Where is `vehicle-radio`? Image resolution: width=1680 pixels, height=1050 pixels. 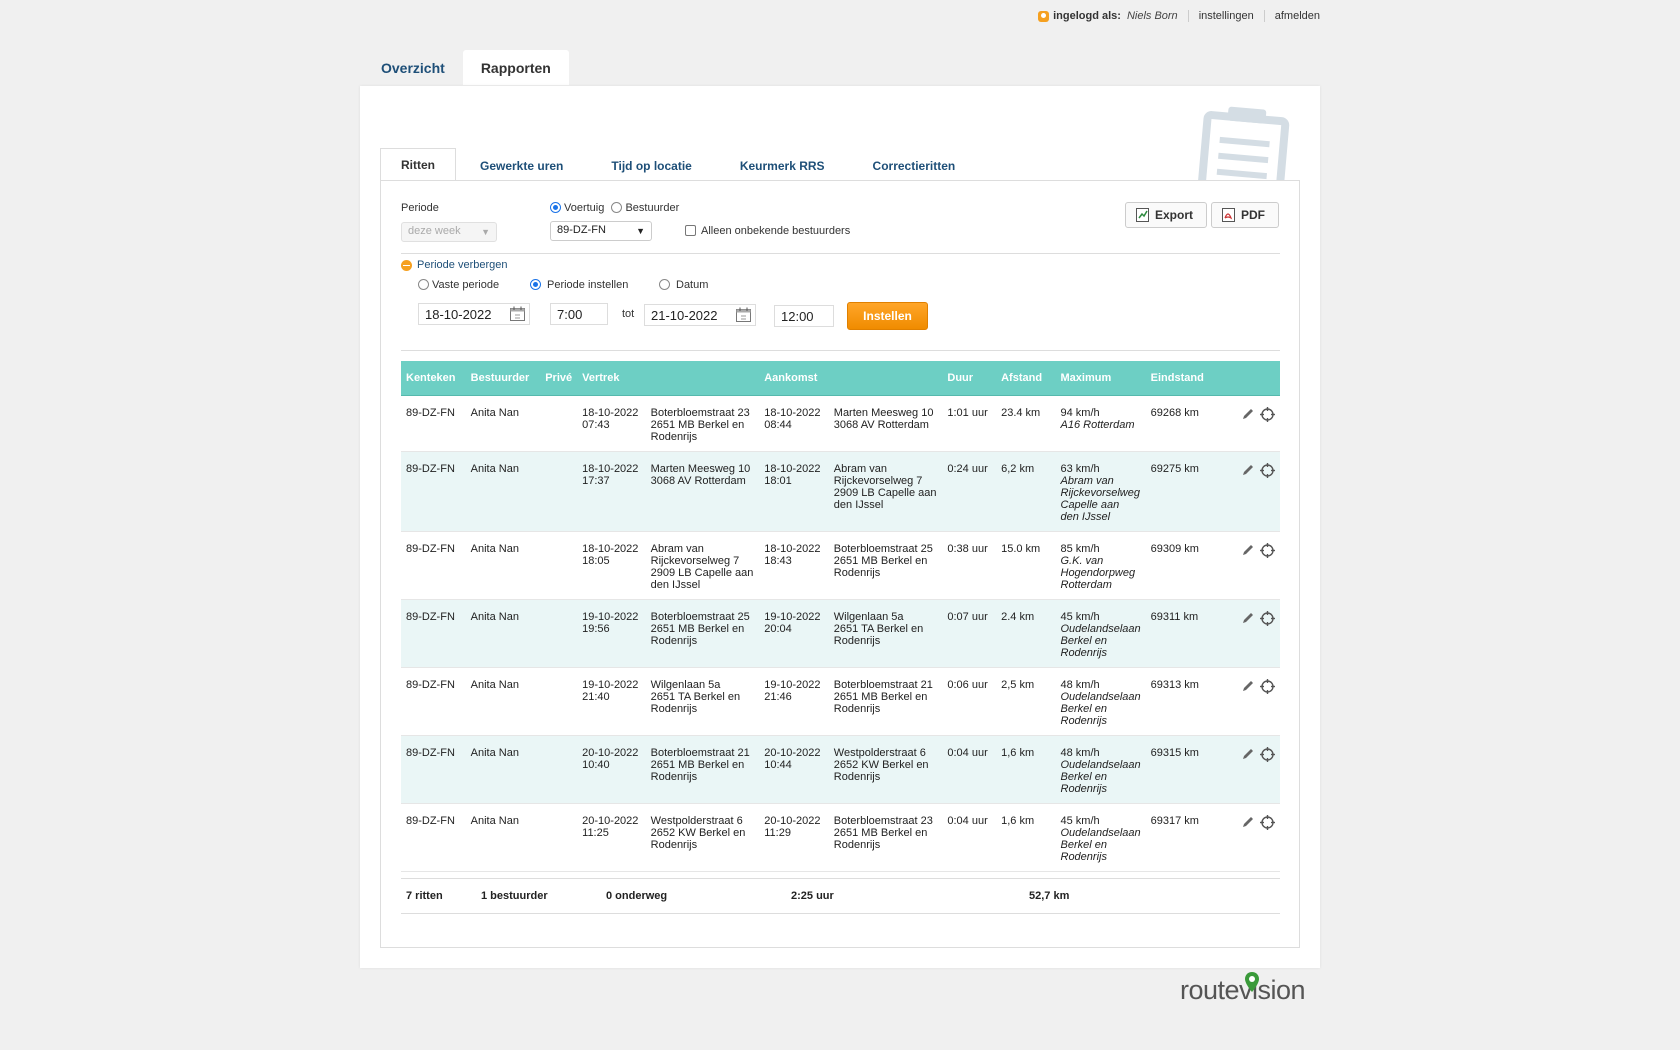
vehicle-radio is located at coordinates (555, 207).